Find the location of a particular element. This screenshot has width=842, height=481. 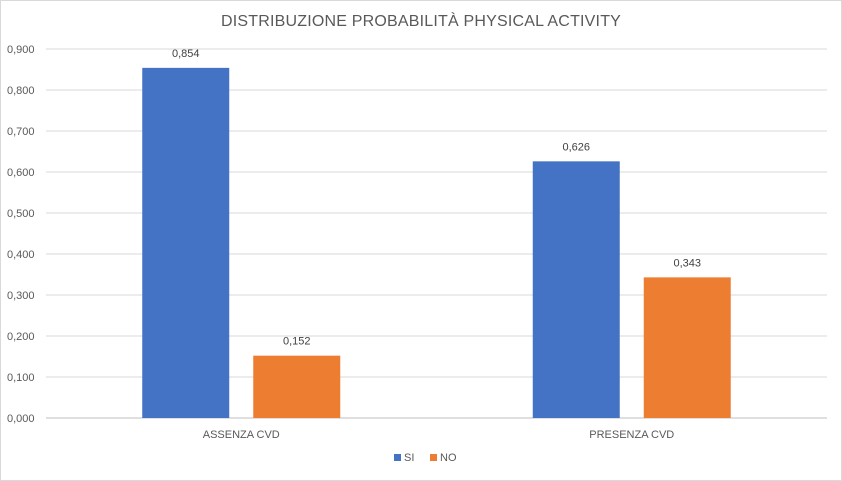

y-tick-label: 0,300 is located at coordinates (21, 296).